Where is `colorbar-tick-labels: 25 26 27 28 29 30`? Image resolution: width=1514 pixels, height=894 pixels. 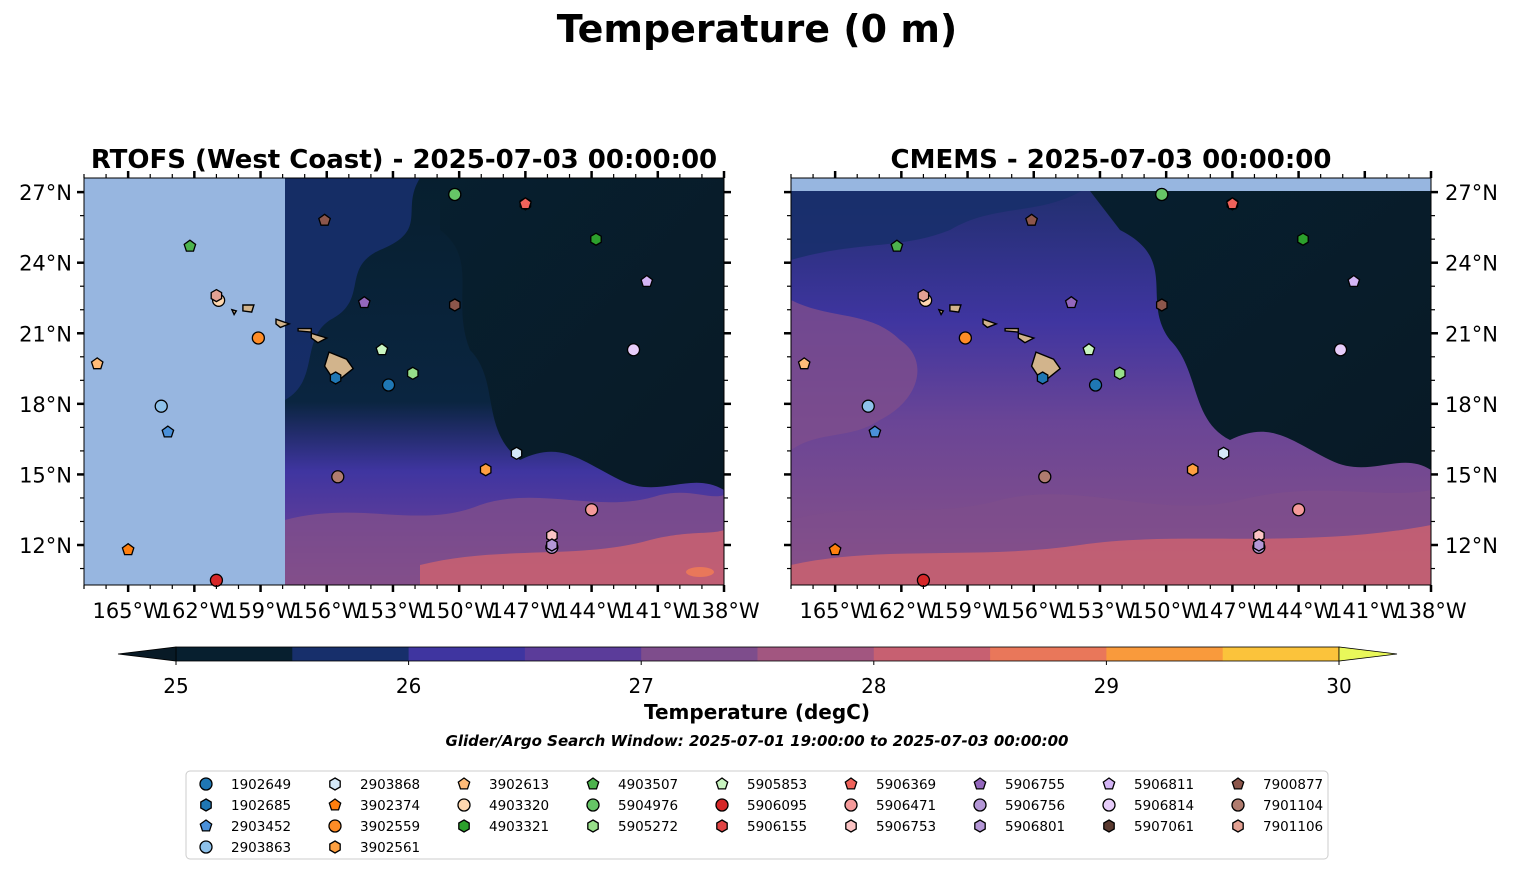 colorbar-tick-labels: 25 26 27 28 29 30 is located at coordinates (757, 679).